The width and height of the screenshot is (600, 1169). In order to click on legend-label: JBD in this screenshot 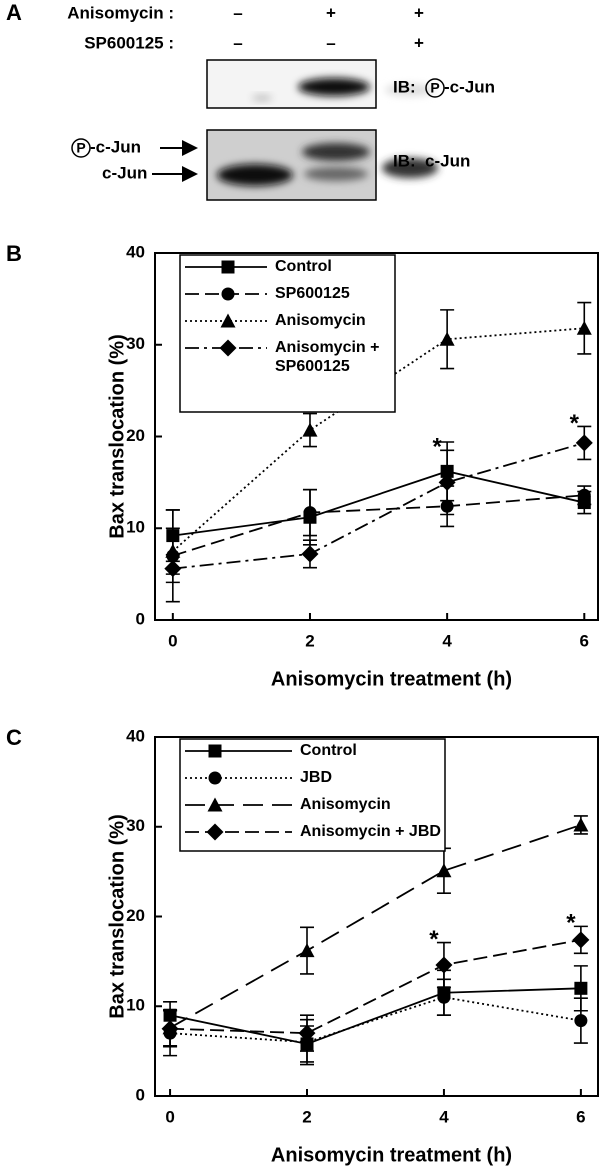, I will do `click(316, 777)`.